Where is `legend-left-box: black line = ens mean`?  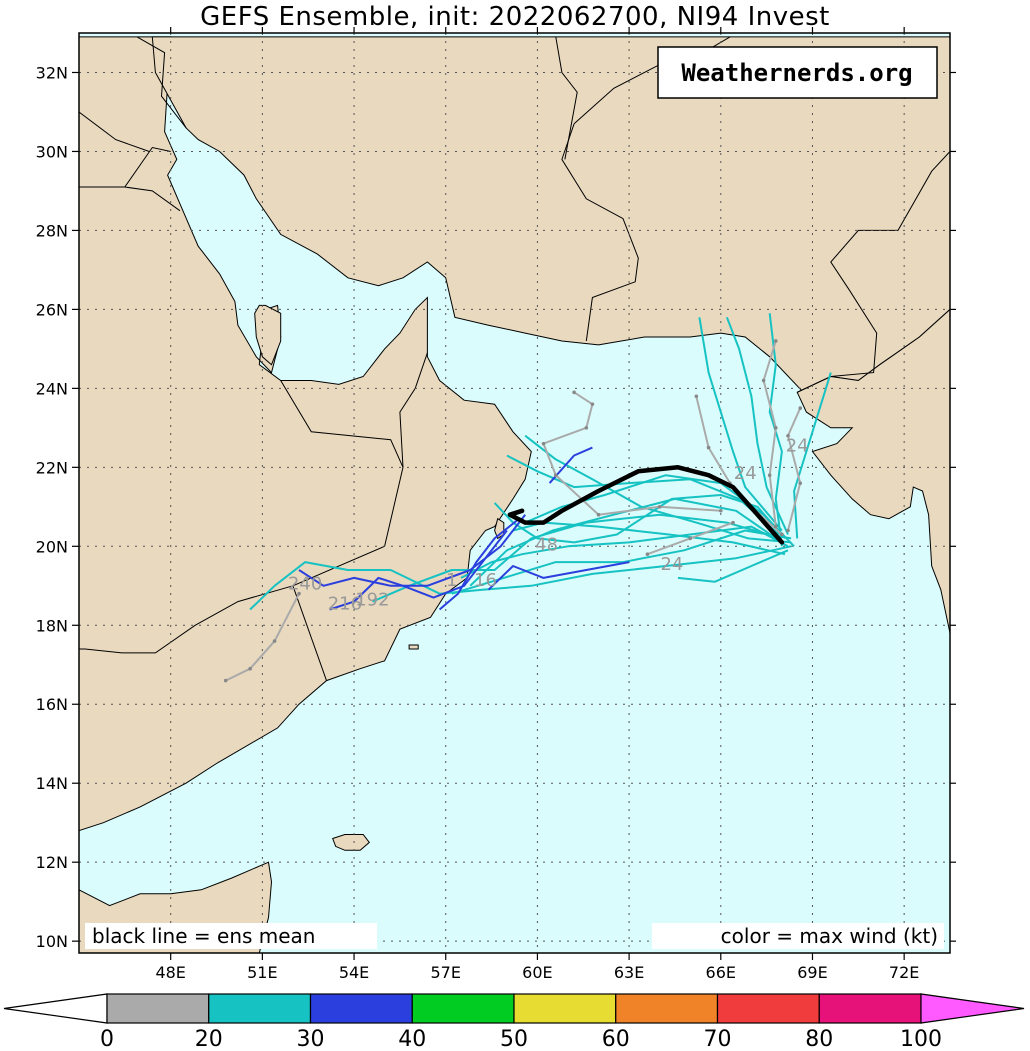
legend-left-box: black line = ens mean is located at coordinates (231, 936).